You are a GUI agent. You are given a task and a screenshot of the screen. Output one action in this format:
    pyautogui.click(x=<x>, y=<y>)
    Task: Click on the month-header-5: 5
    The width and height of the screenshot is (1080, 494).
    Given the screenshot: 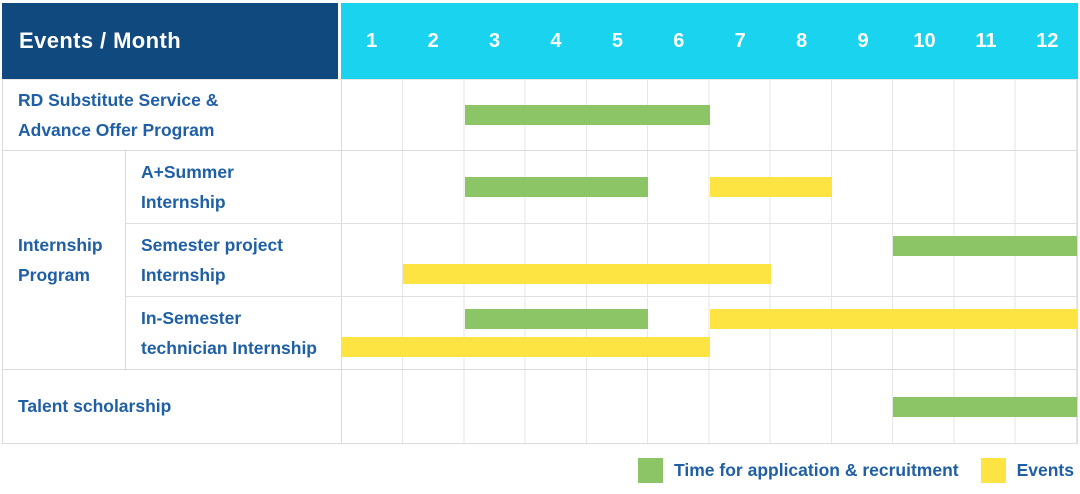 What is the action you would take?
    pyautogui.click(x=617, y=40)
    